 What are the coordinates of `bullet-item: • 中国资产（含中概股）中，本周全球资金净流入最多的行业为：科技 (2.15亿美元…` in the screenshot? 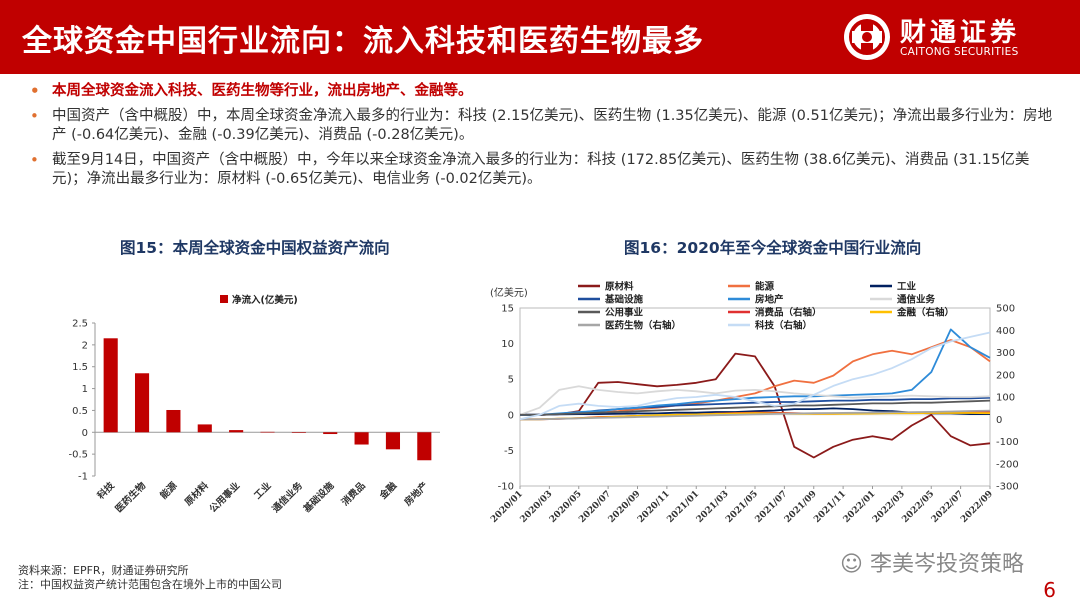 It's located at (541, 125).